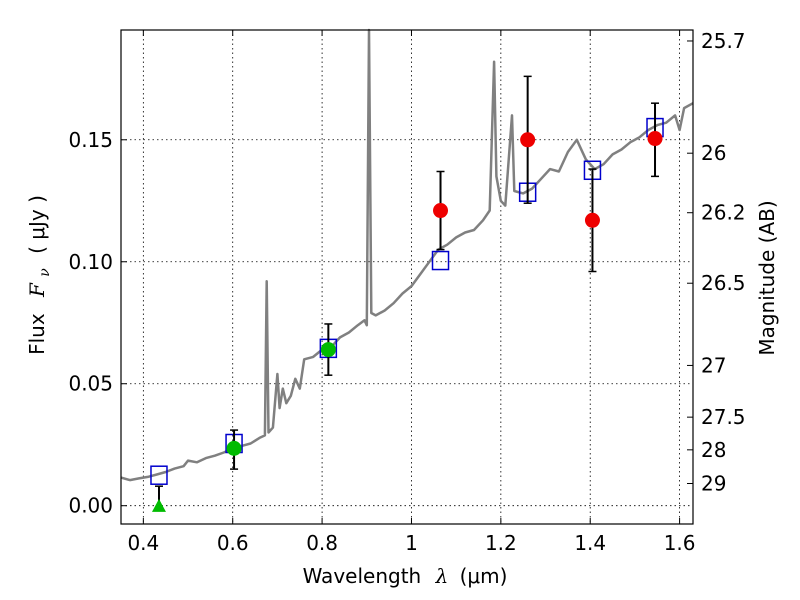  I want to click on y-tick-label: 0.15, so click(90, 140).